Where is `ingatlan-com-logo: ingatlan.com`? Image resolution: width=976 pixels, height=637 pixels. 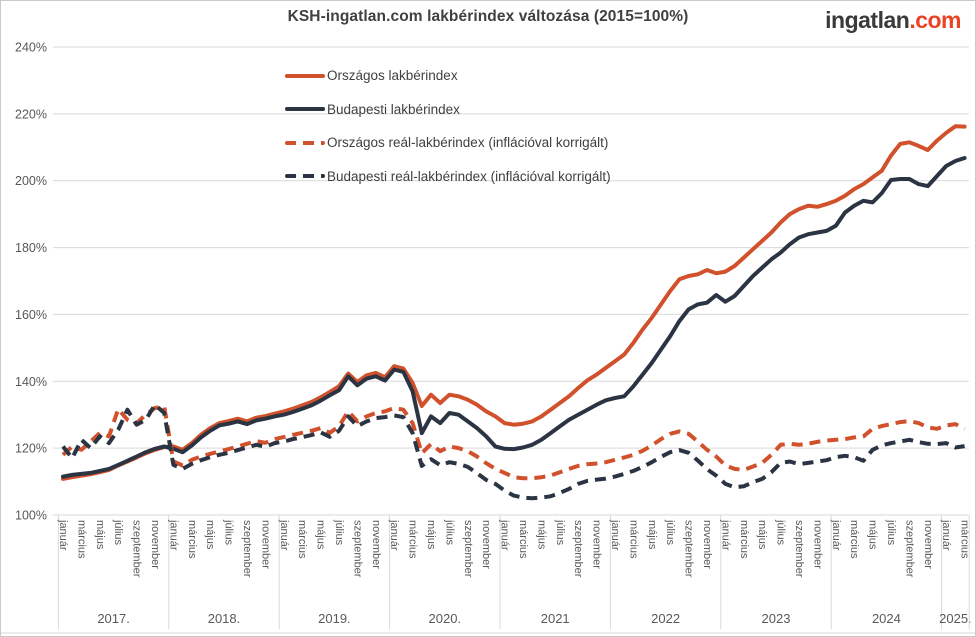
ingatlan-com-logo: ingatlan.com is located at coordinates (893, 20).